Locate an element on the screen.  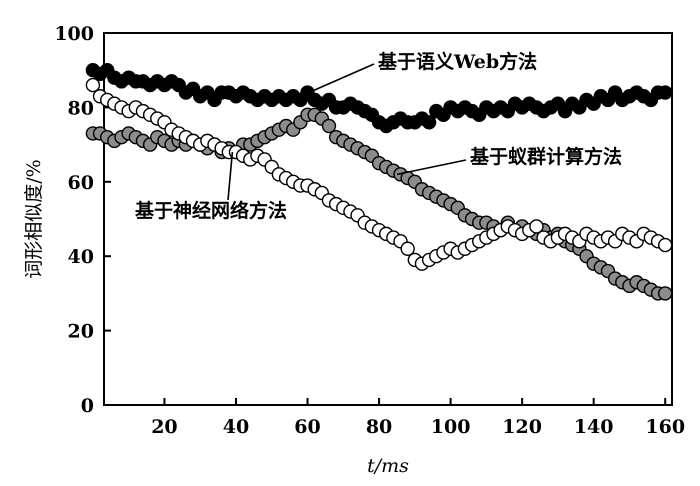
x-tick-label: 140 is located at coordinates (594, 427).